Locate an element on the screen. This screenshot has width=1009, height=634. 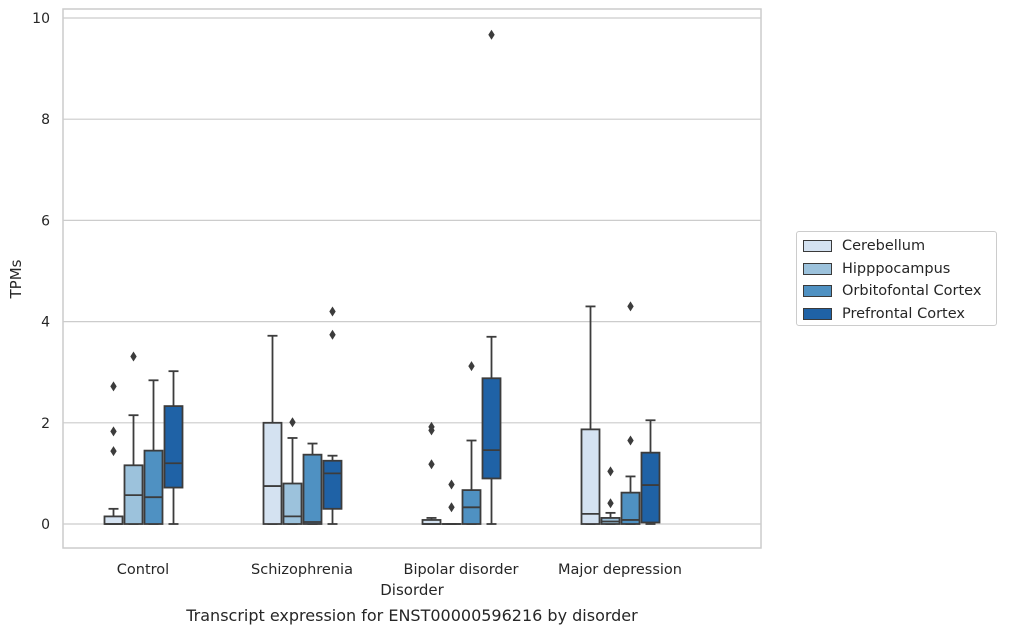
legend-label: Cerebellum is located at coordinates (884, 246).